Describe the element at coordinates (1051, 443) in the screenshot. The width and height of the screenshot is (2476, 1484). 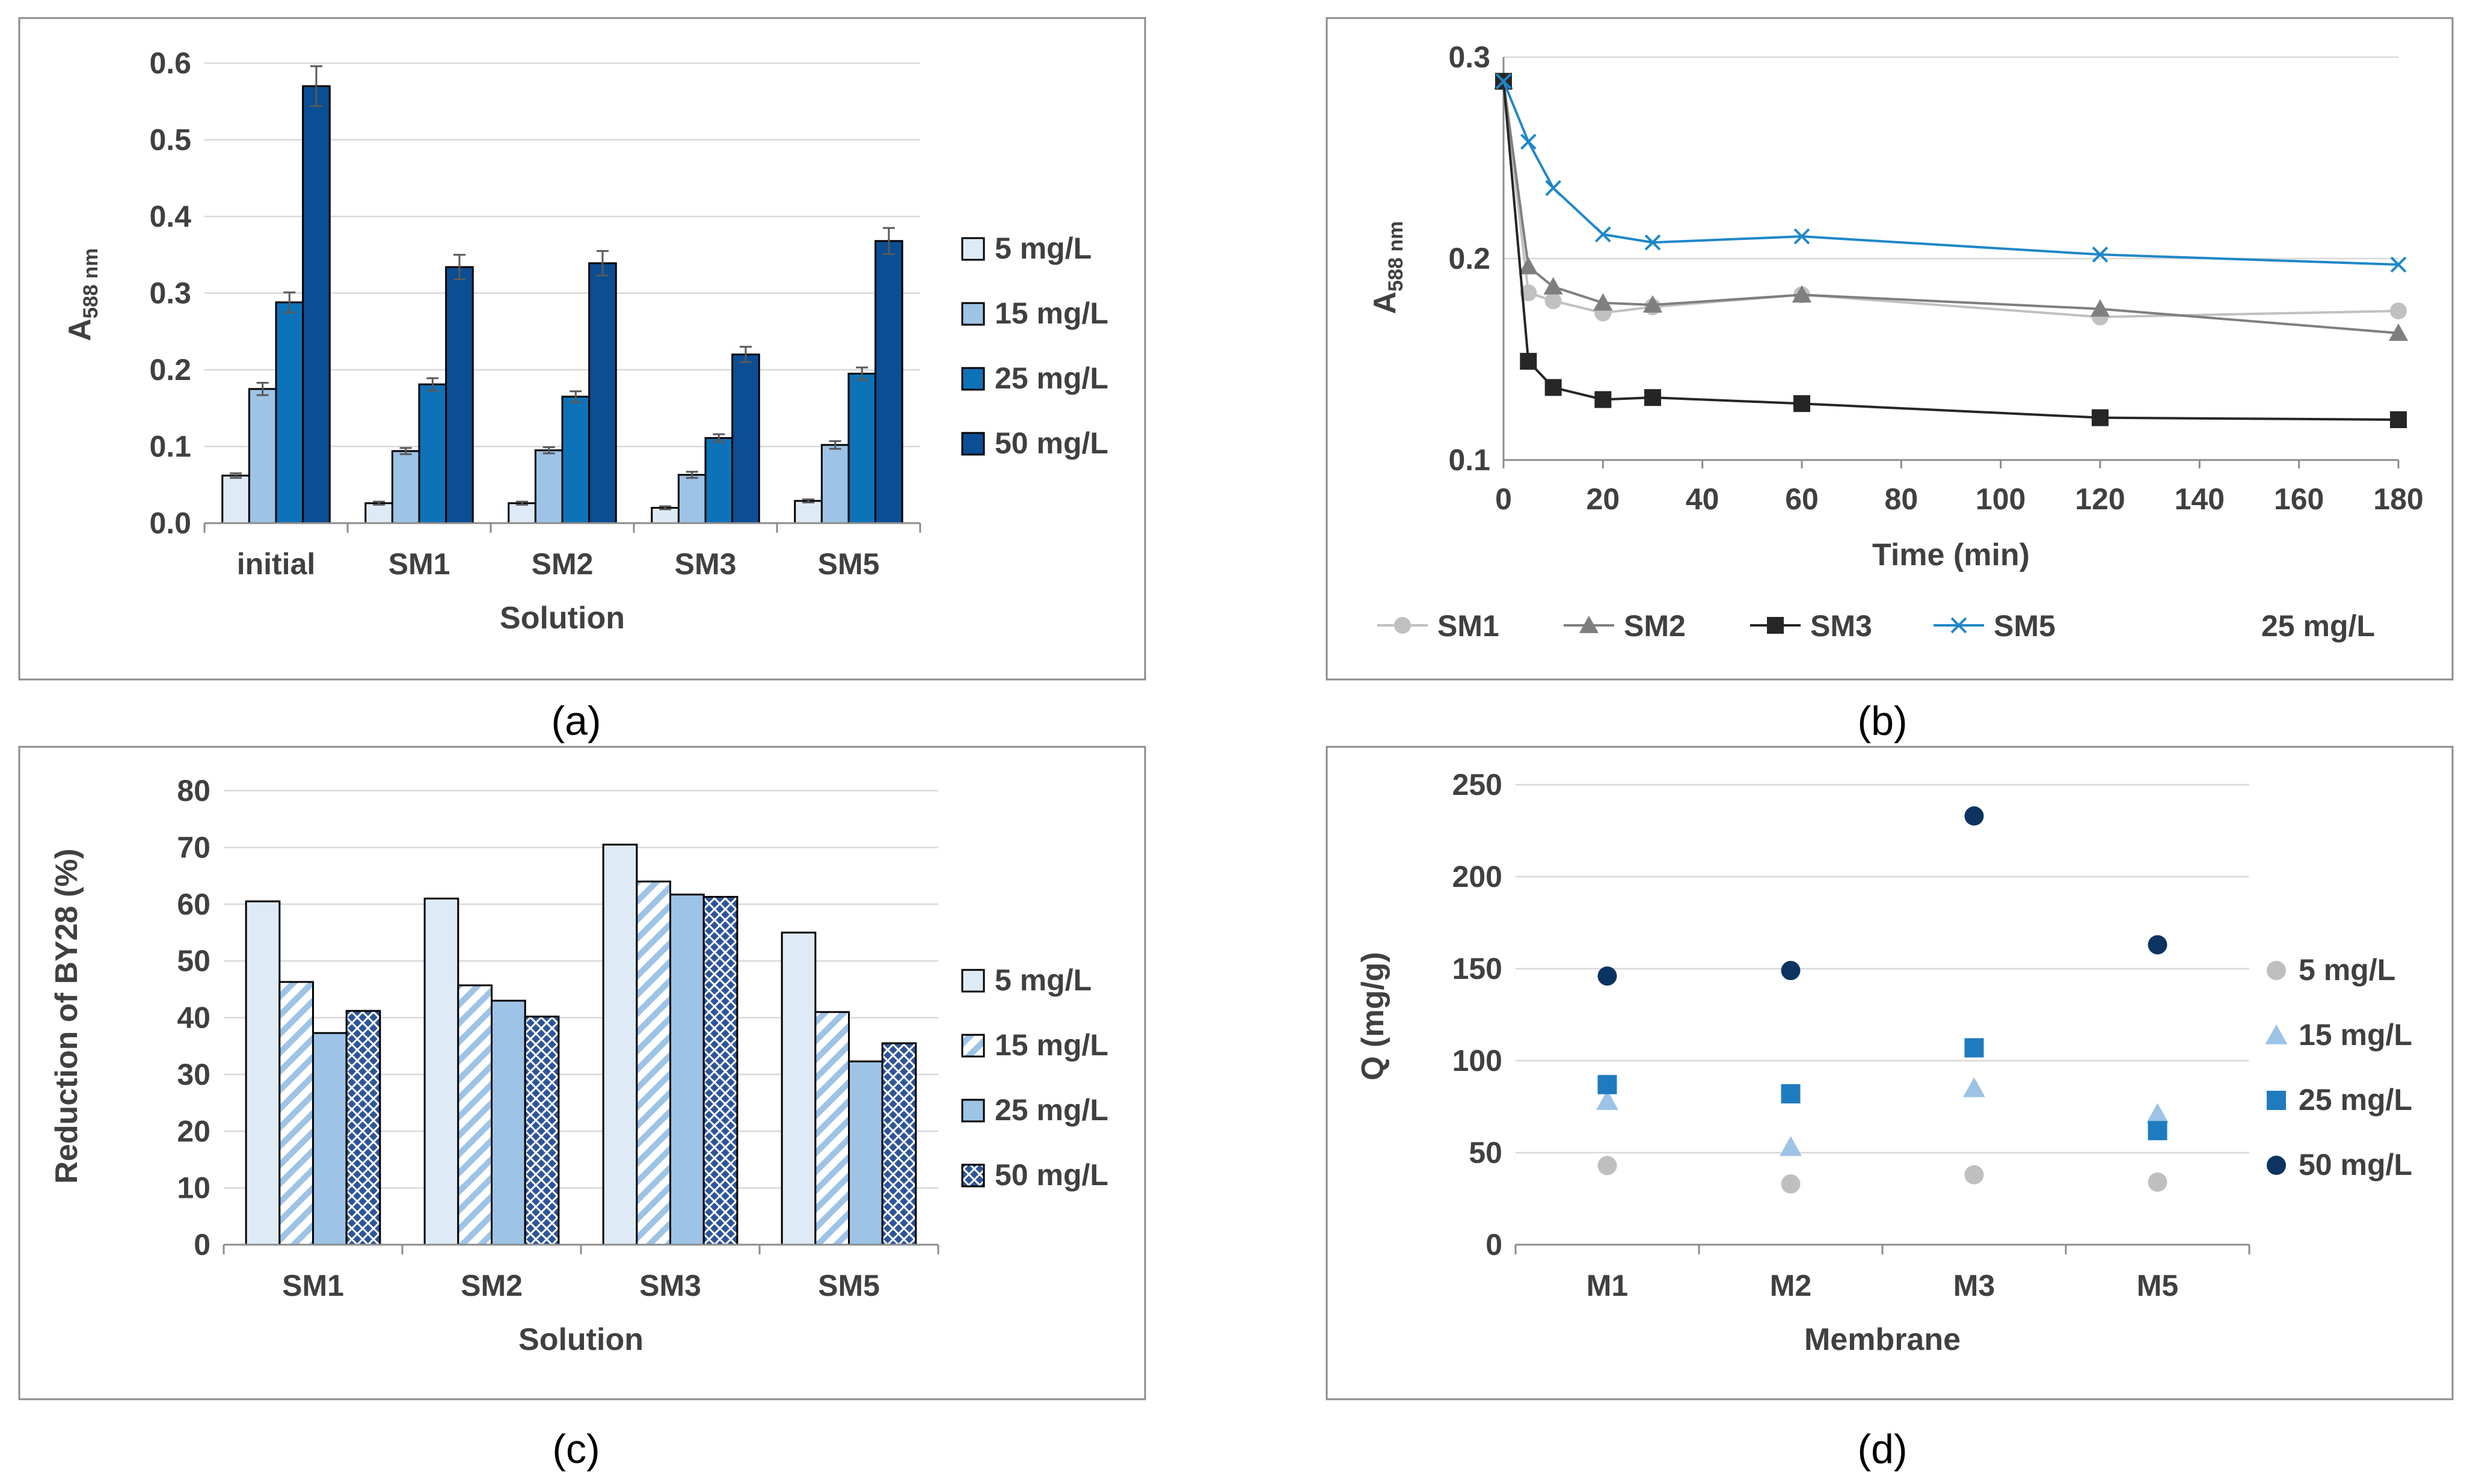
I see `panel-a-legend-label: 50 mg/L` at that location.